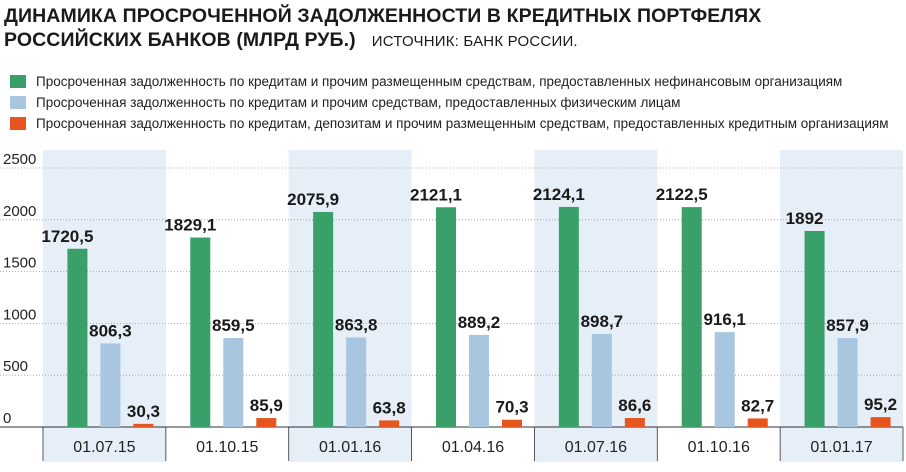  I want to click on data-label: 898,7, so click(602, 321).